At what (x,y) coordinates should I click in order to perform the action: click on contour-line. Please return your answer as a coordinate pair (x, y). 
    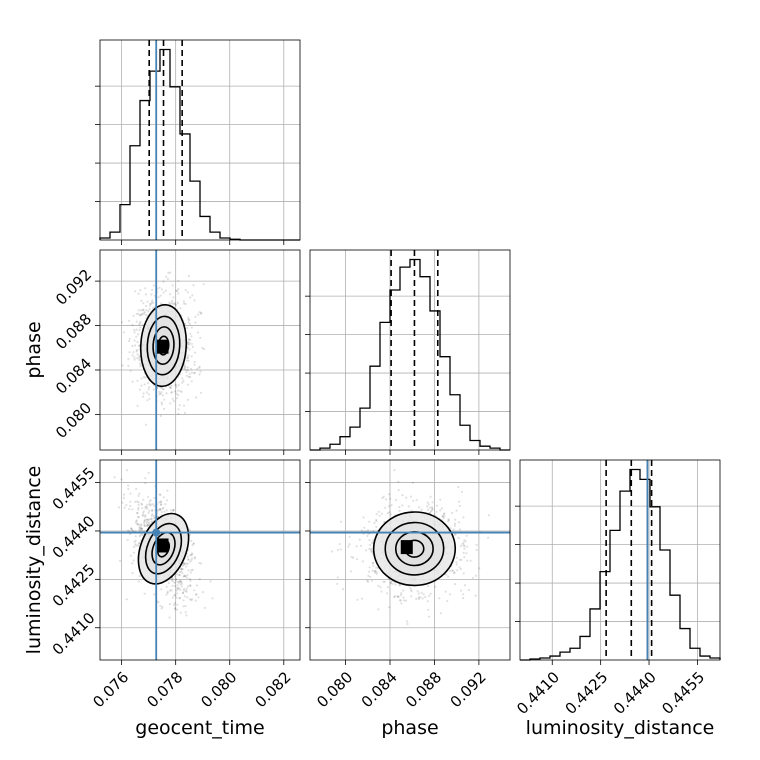
    Looking at the image, I should click on (414, 549).